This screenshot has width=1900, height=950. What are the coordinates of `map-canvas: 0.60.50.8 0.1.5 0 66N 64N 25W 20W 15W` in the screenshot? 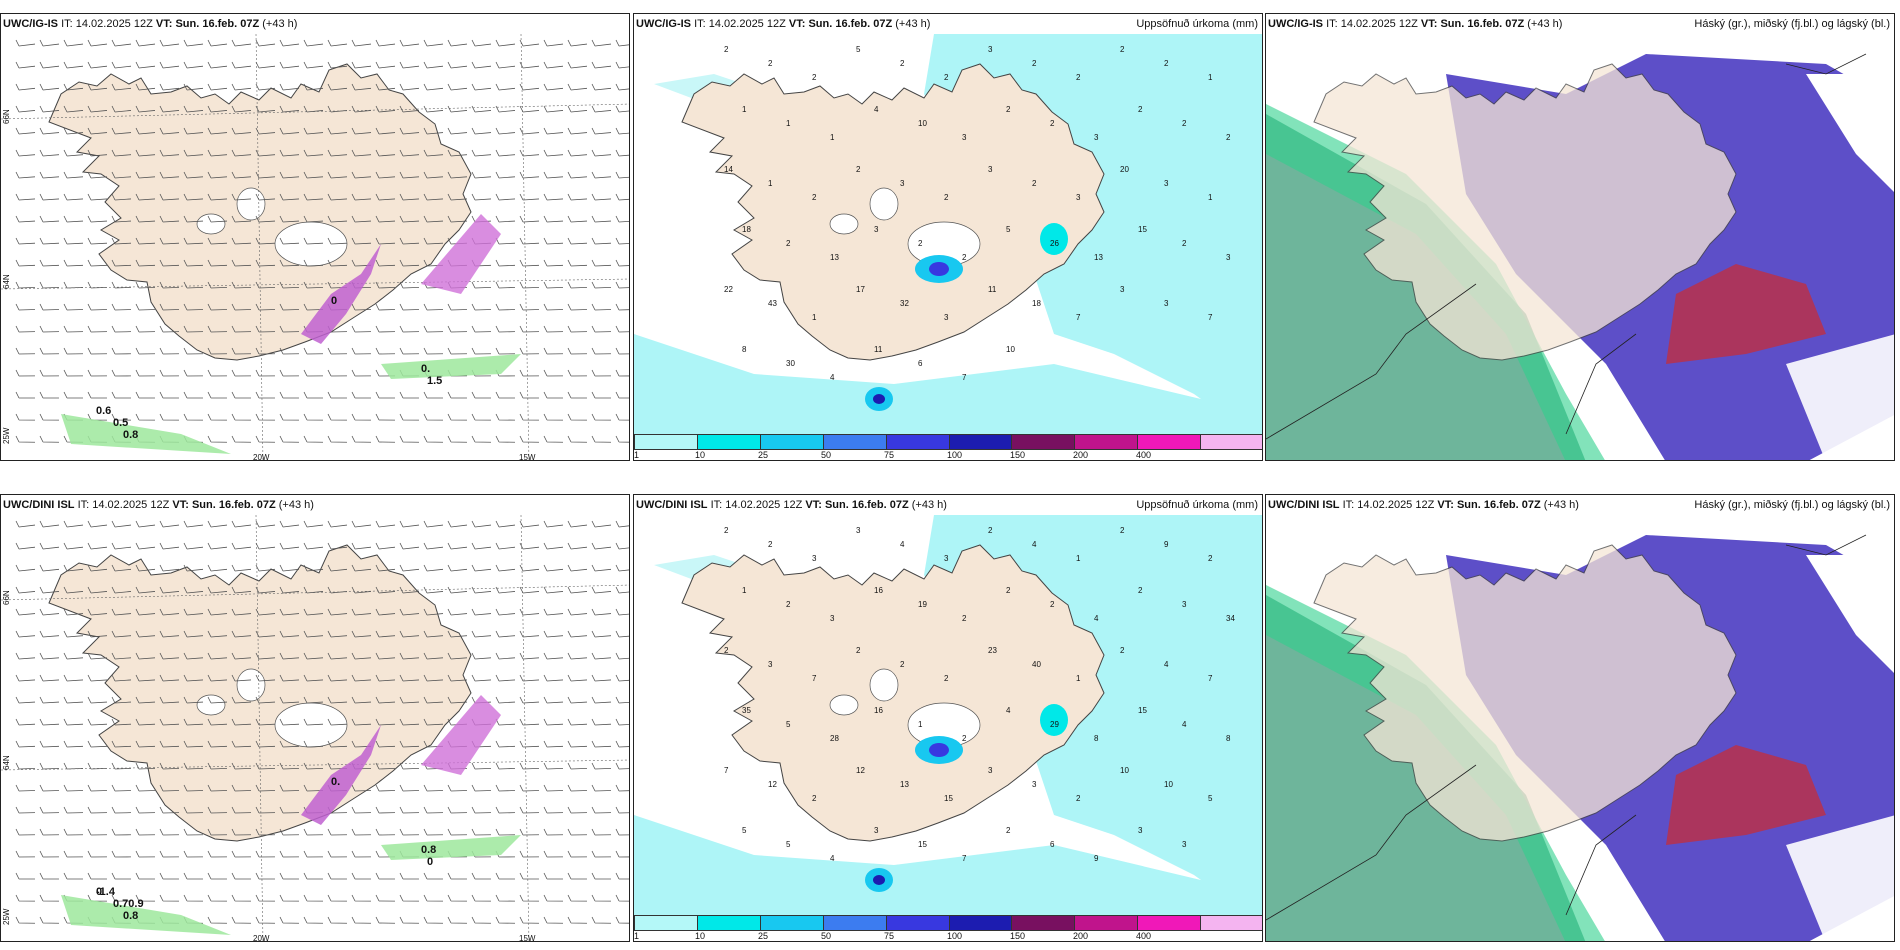 It's located at (315, 247).